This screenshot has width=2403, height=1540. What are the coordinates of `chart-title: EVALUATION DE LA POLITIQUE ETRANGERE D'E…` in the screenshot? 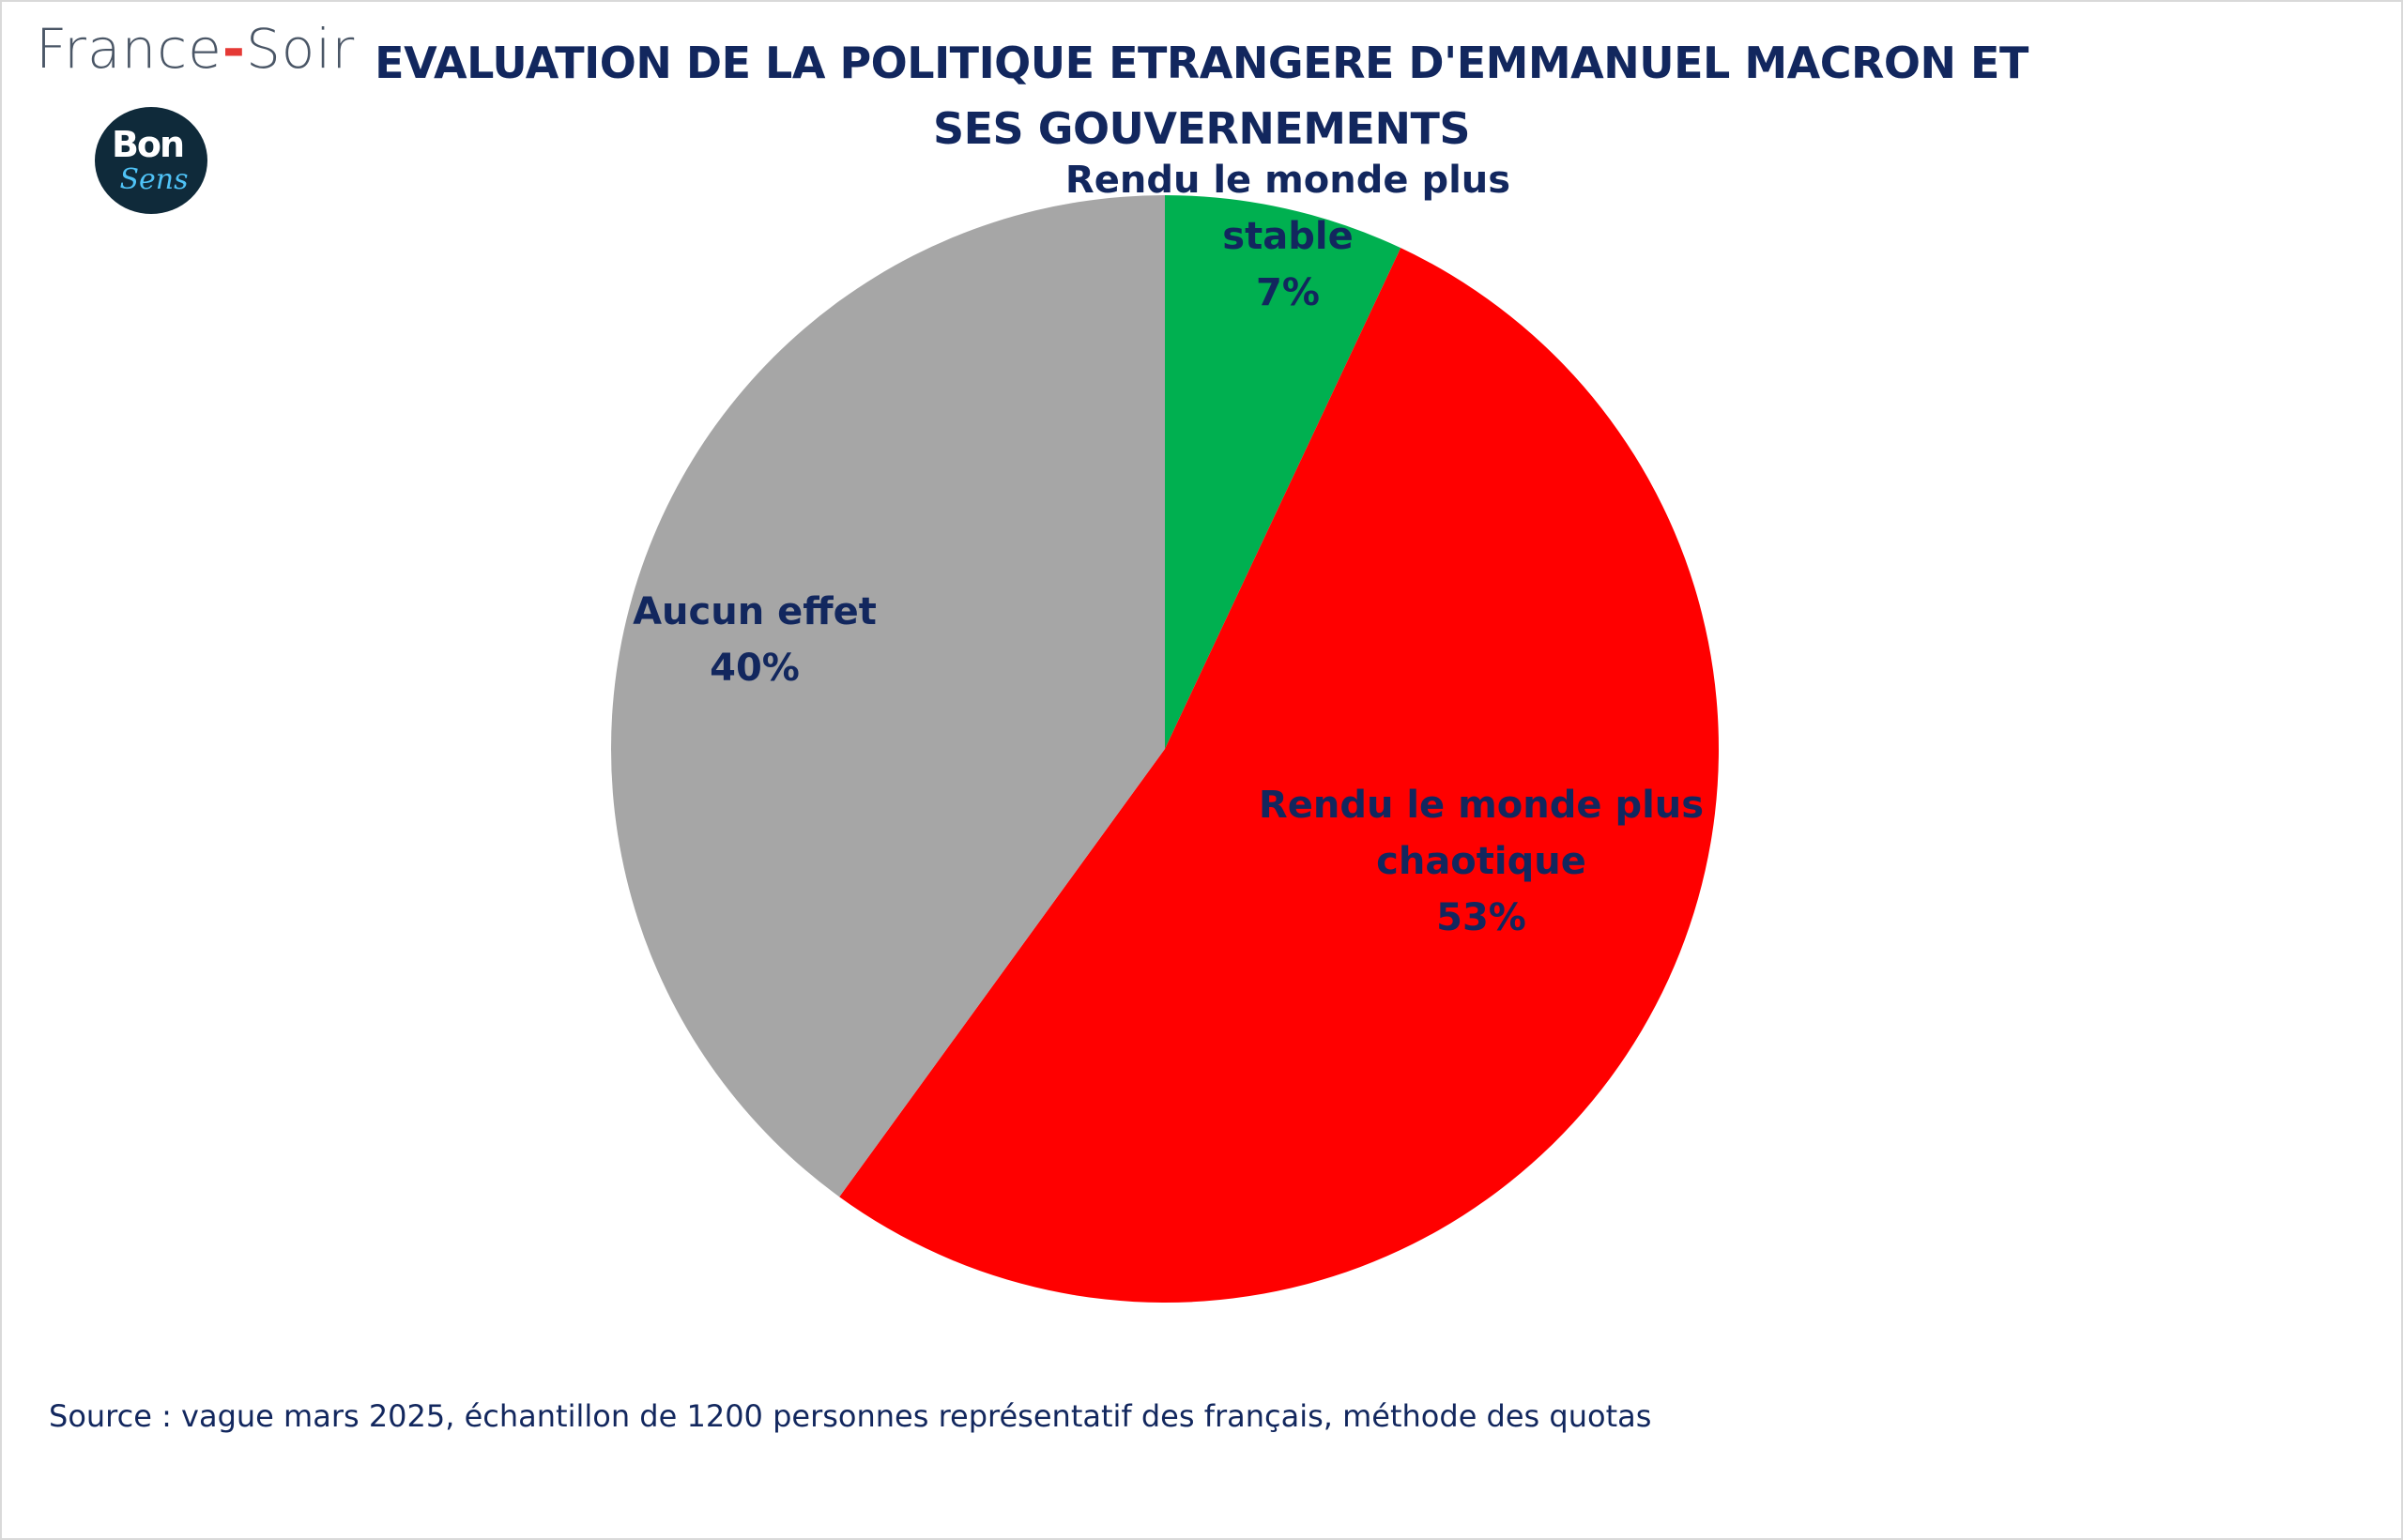 It's located at (1201, 96).